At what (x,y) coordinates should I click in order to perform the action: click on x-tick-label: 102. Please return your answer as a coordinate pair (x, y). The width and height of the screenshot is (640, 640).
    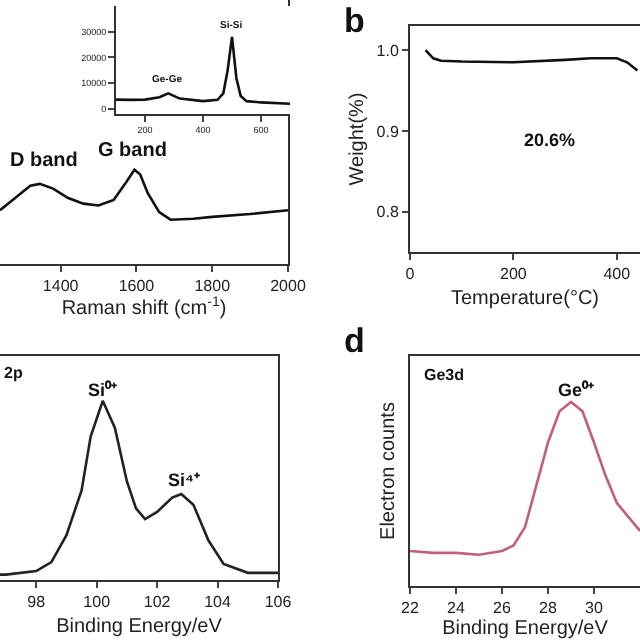
    Looking at the image, I should click on (157, 602).